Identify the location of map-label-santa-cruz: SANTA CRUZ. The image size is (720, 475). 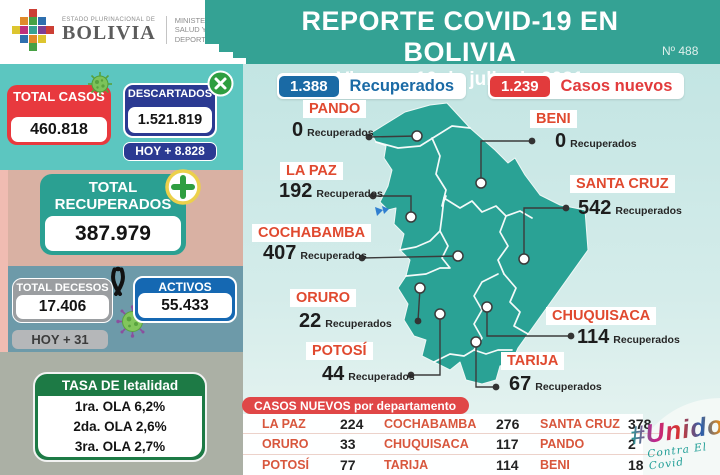
(622, 184).